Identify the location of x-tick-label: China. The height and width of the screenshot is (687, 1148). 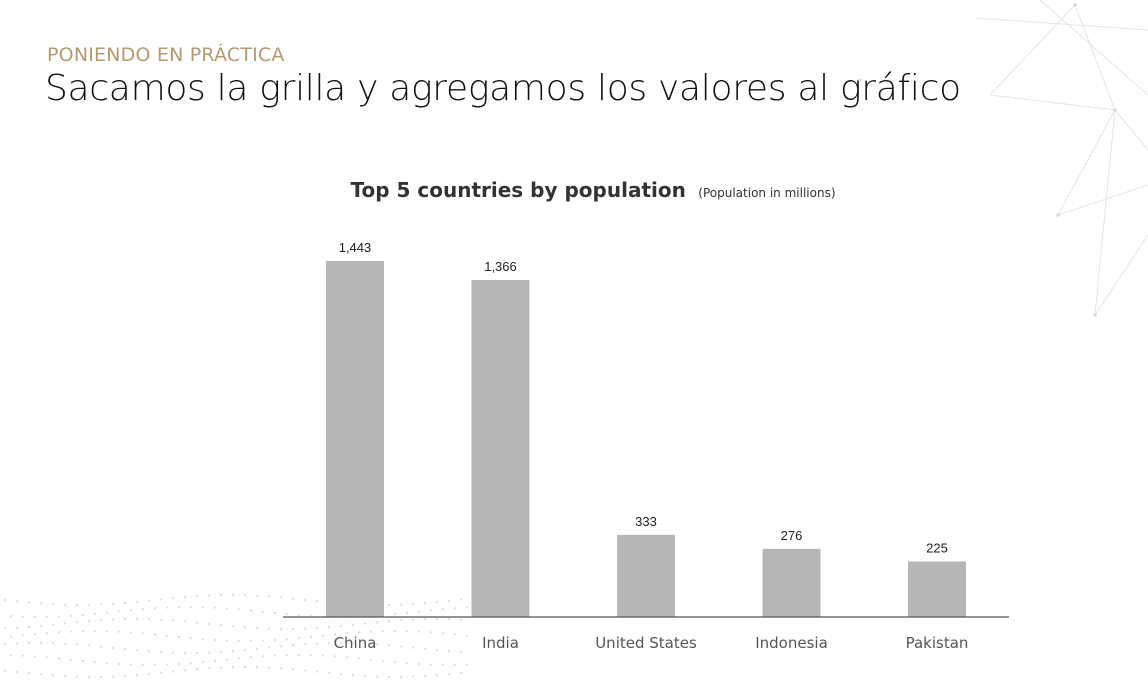
(355, 643).